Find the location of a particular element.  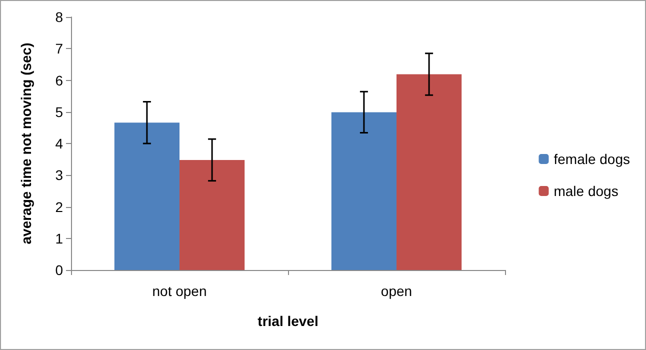

x-tick-label: open is located at coordinates (396, 291).